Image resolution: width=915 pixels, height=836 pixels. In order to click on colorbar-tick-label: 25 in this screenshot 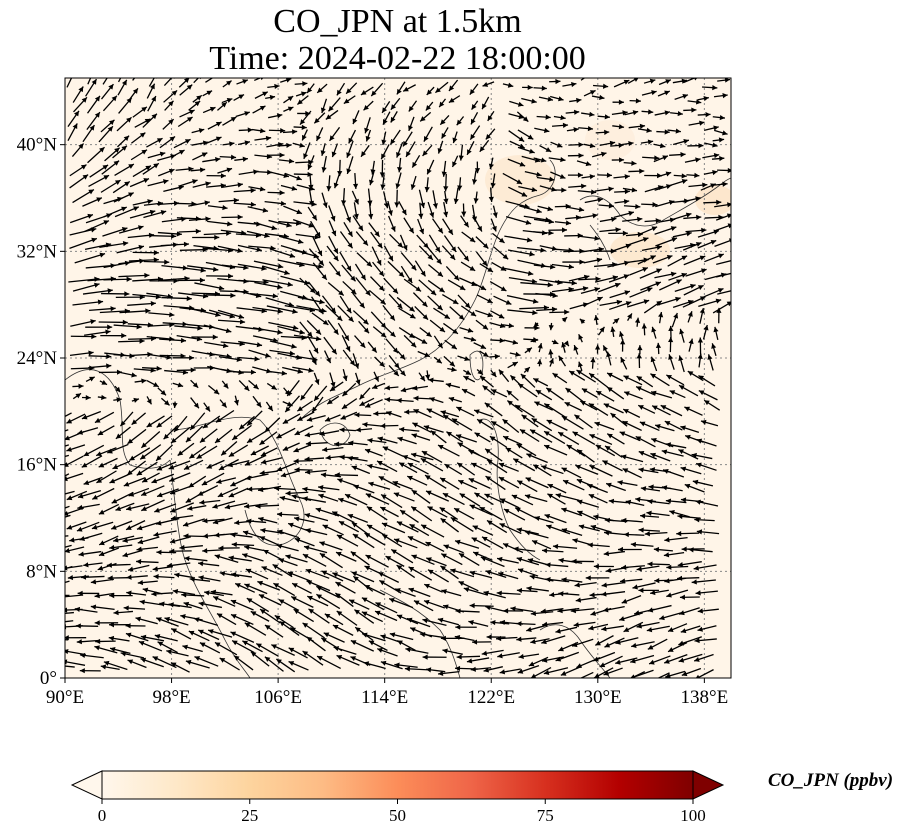, I will do `click(249, 815)`.